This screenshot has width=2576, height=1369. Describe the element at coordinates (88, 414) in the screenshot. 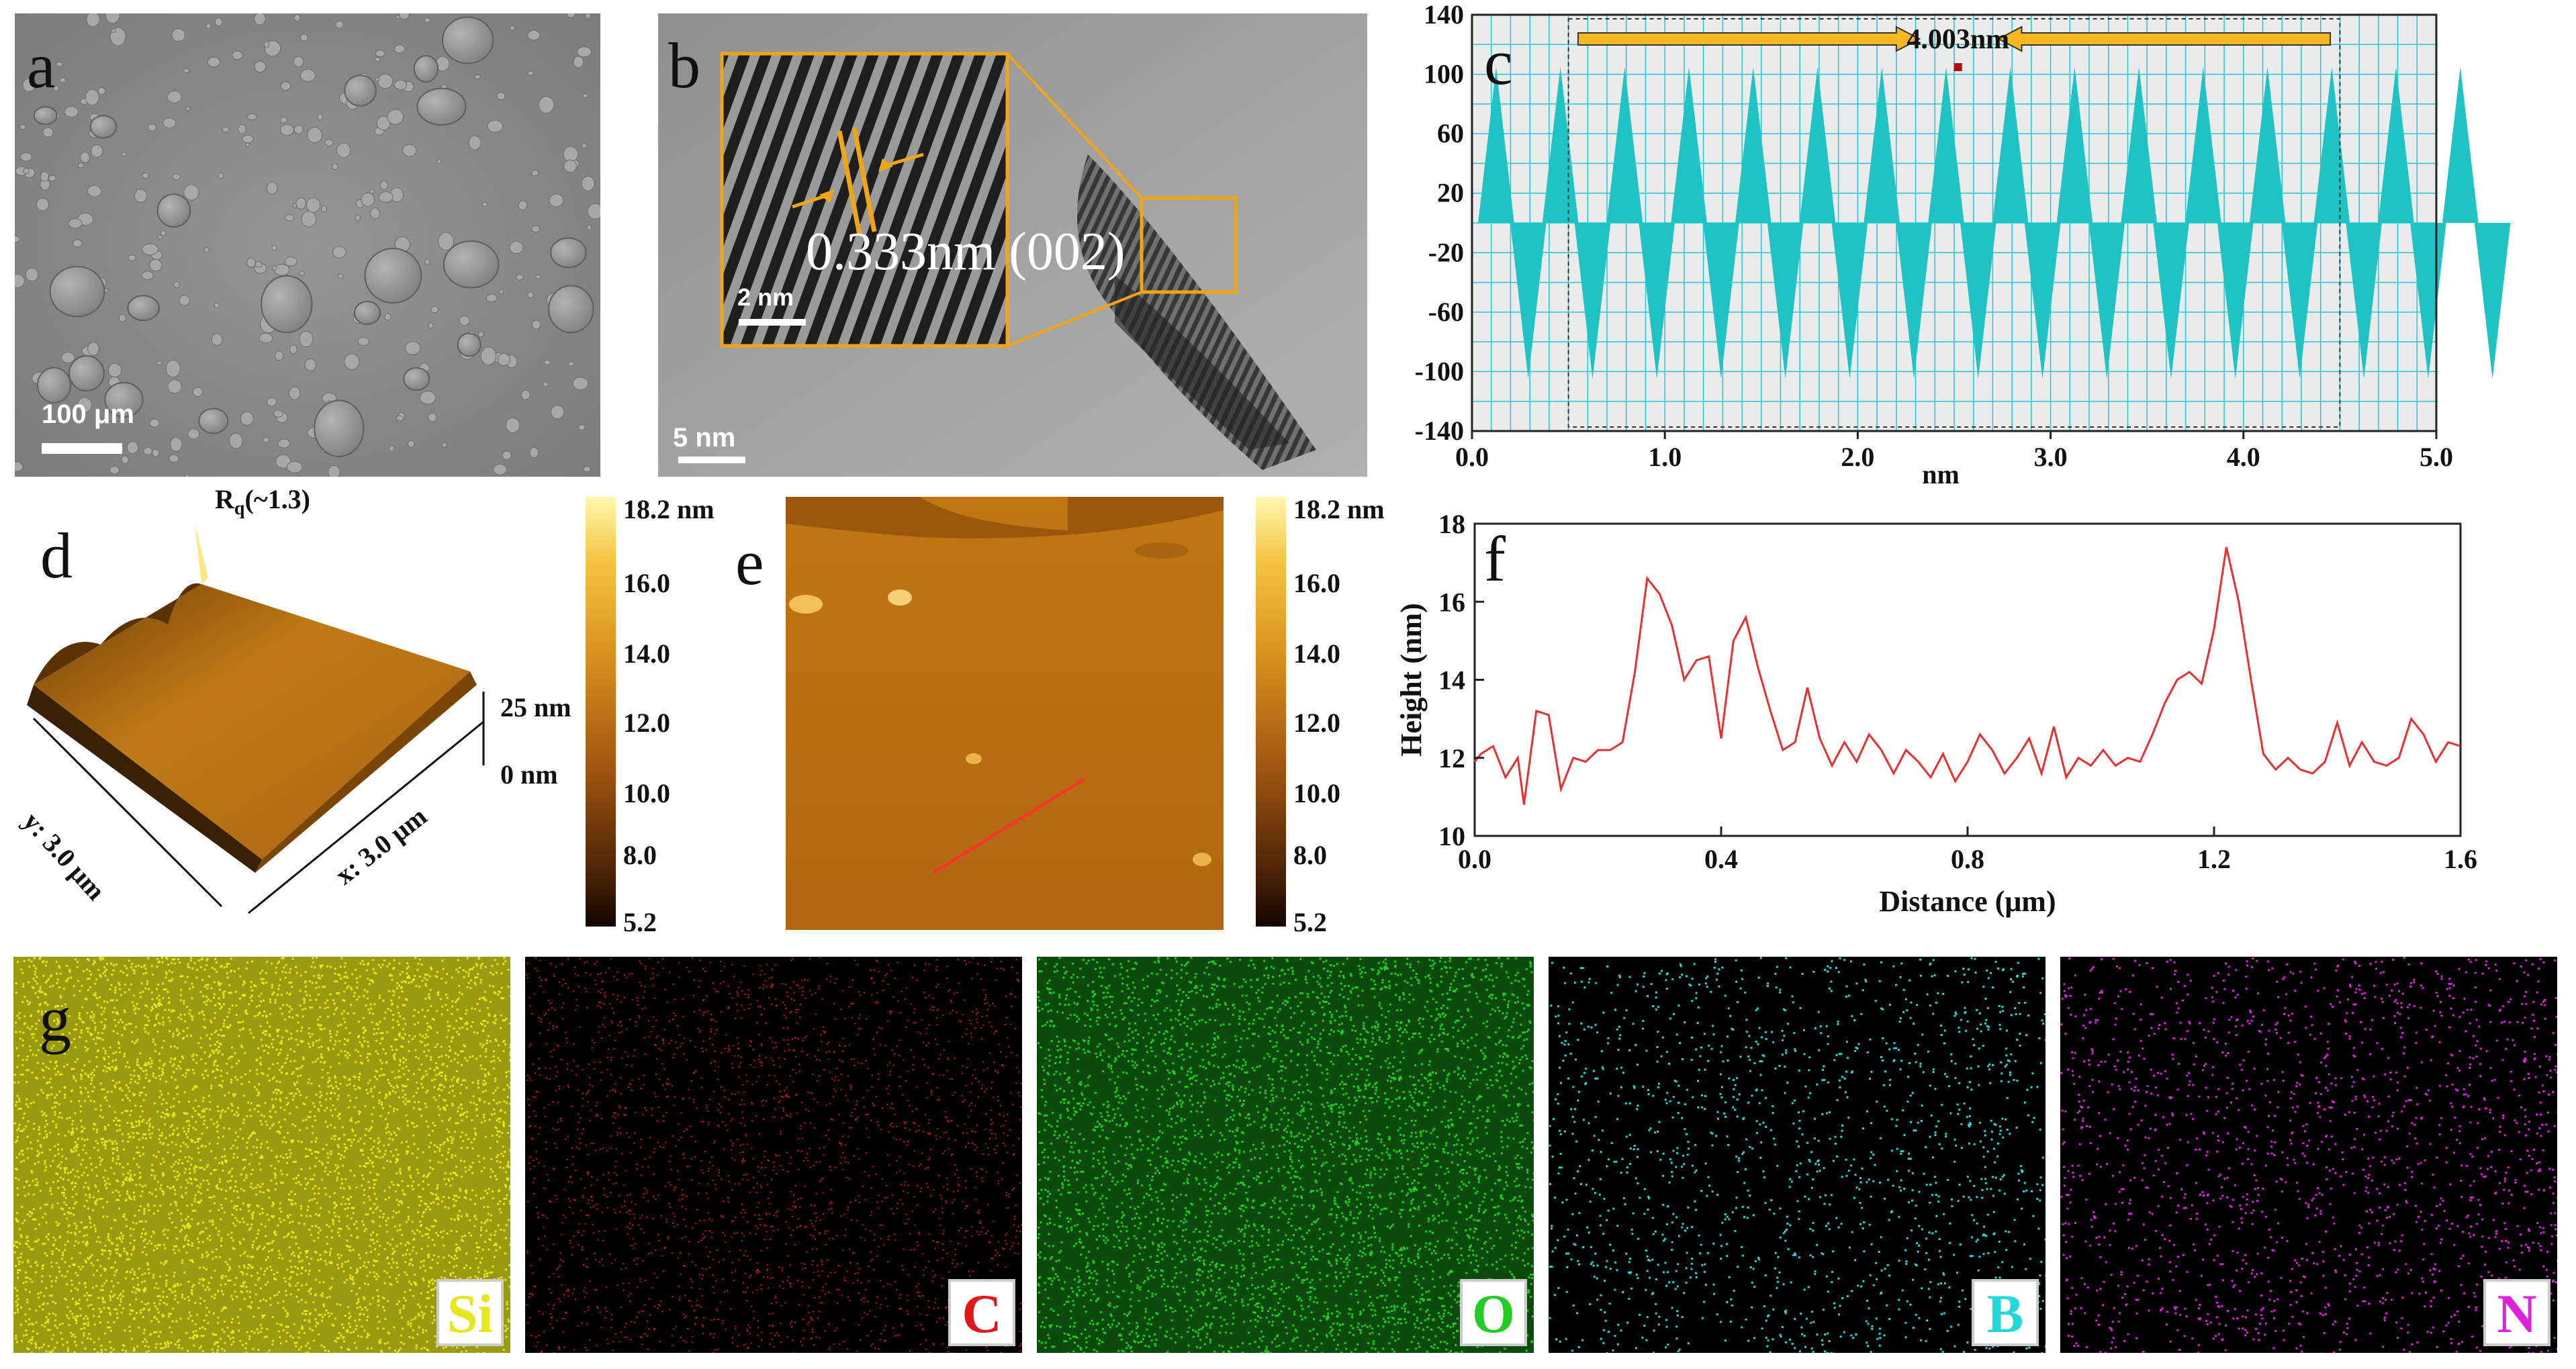

I see `scale-bar-label: 100 μm` at that location.